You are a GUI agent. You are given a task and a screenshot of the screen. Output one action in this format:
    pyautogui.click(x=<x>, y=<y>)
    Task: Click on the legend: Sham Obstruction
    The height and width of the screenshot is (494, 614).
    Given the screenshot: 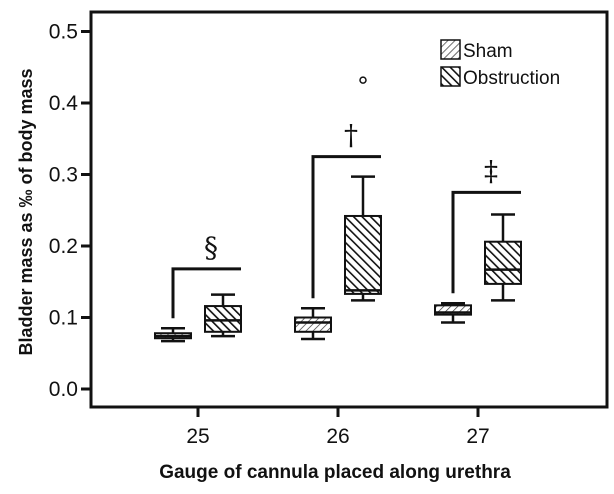 What is the action you would take?
    pyautogui.click(x=500, y=64)
    